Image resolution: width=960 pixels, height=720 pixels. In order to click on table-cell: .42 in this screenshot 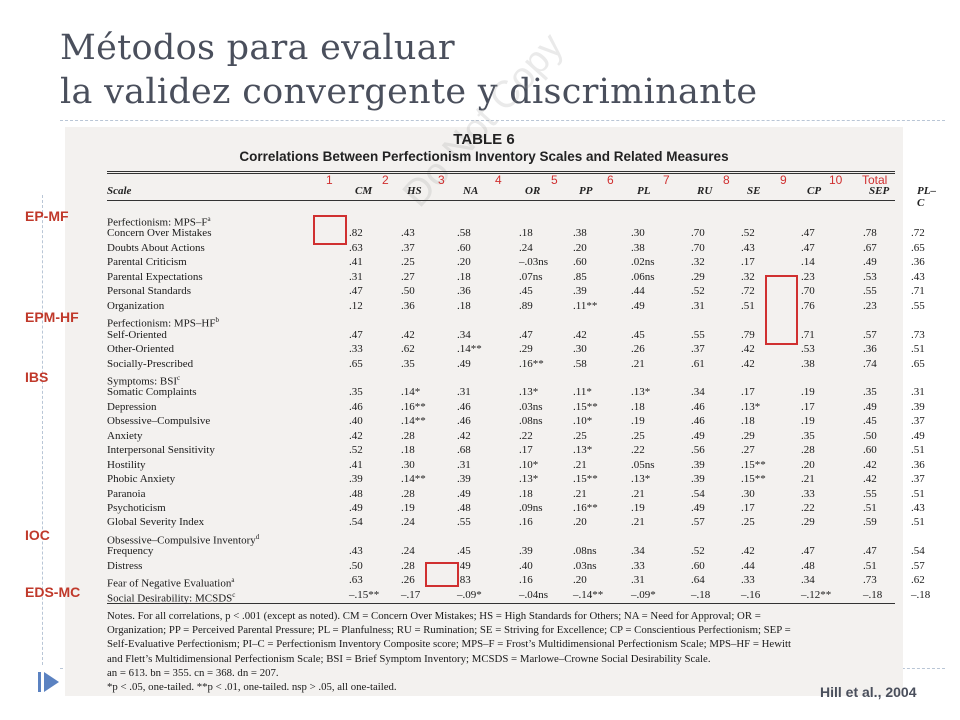, I will do `click(748, 363)`.